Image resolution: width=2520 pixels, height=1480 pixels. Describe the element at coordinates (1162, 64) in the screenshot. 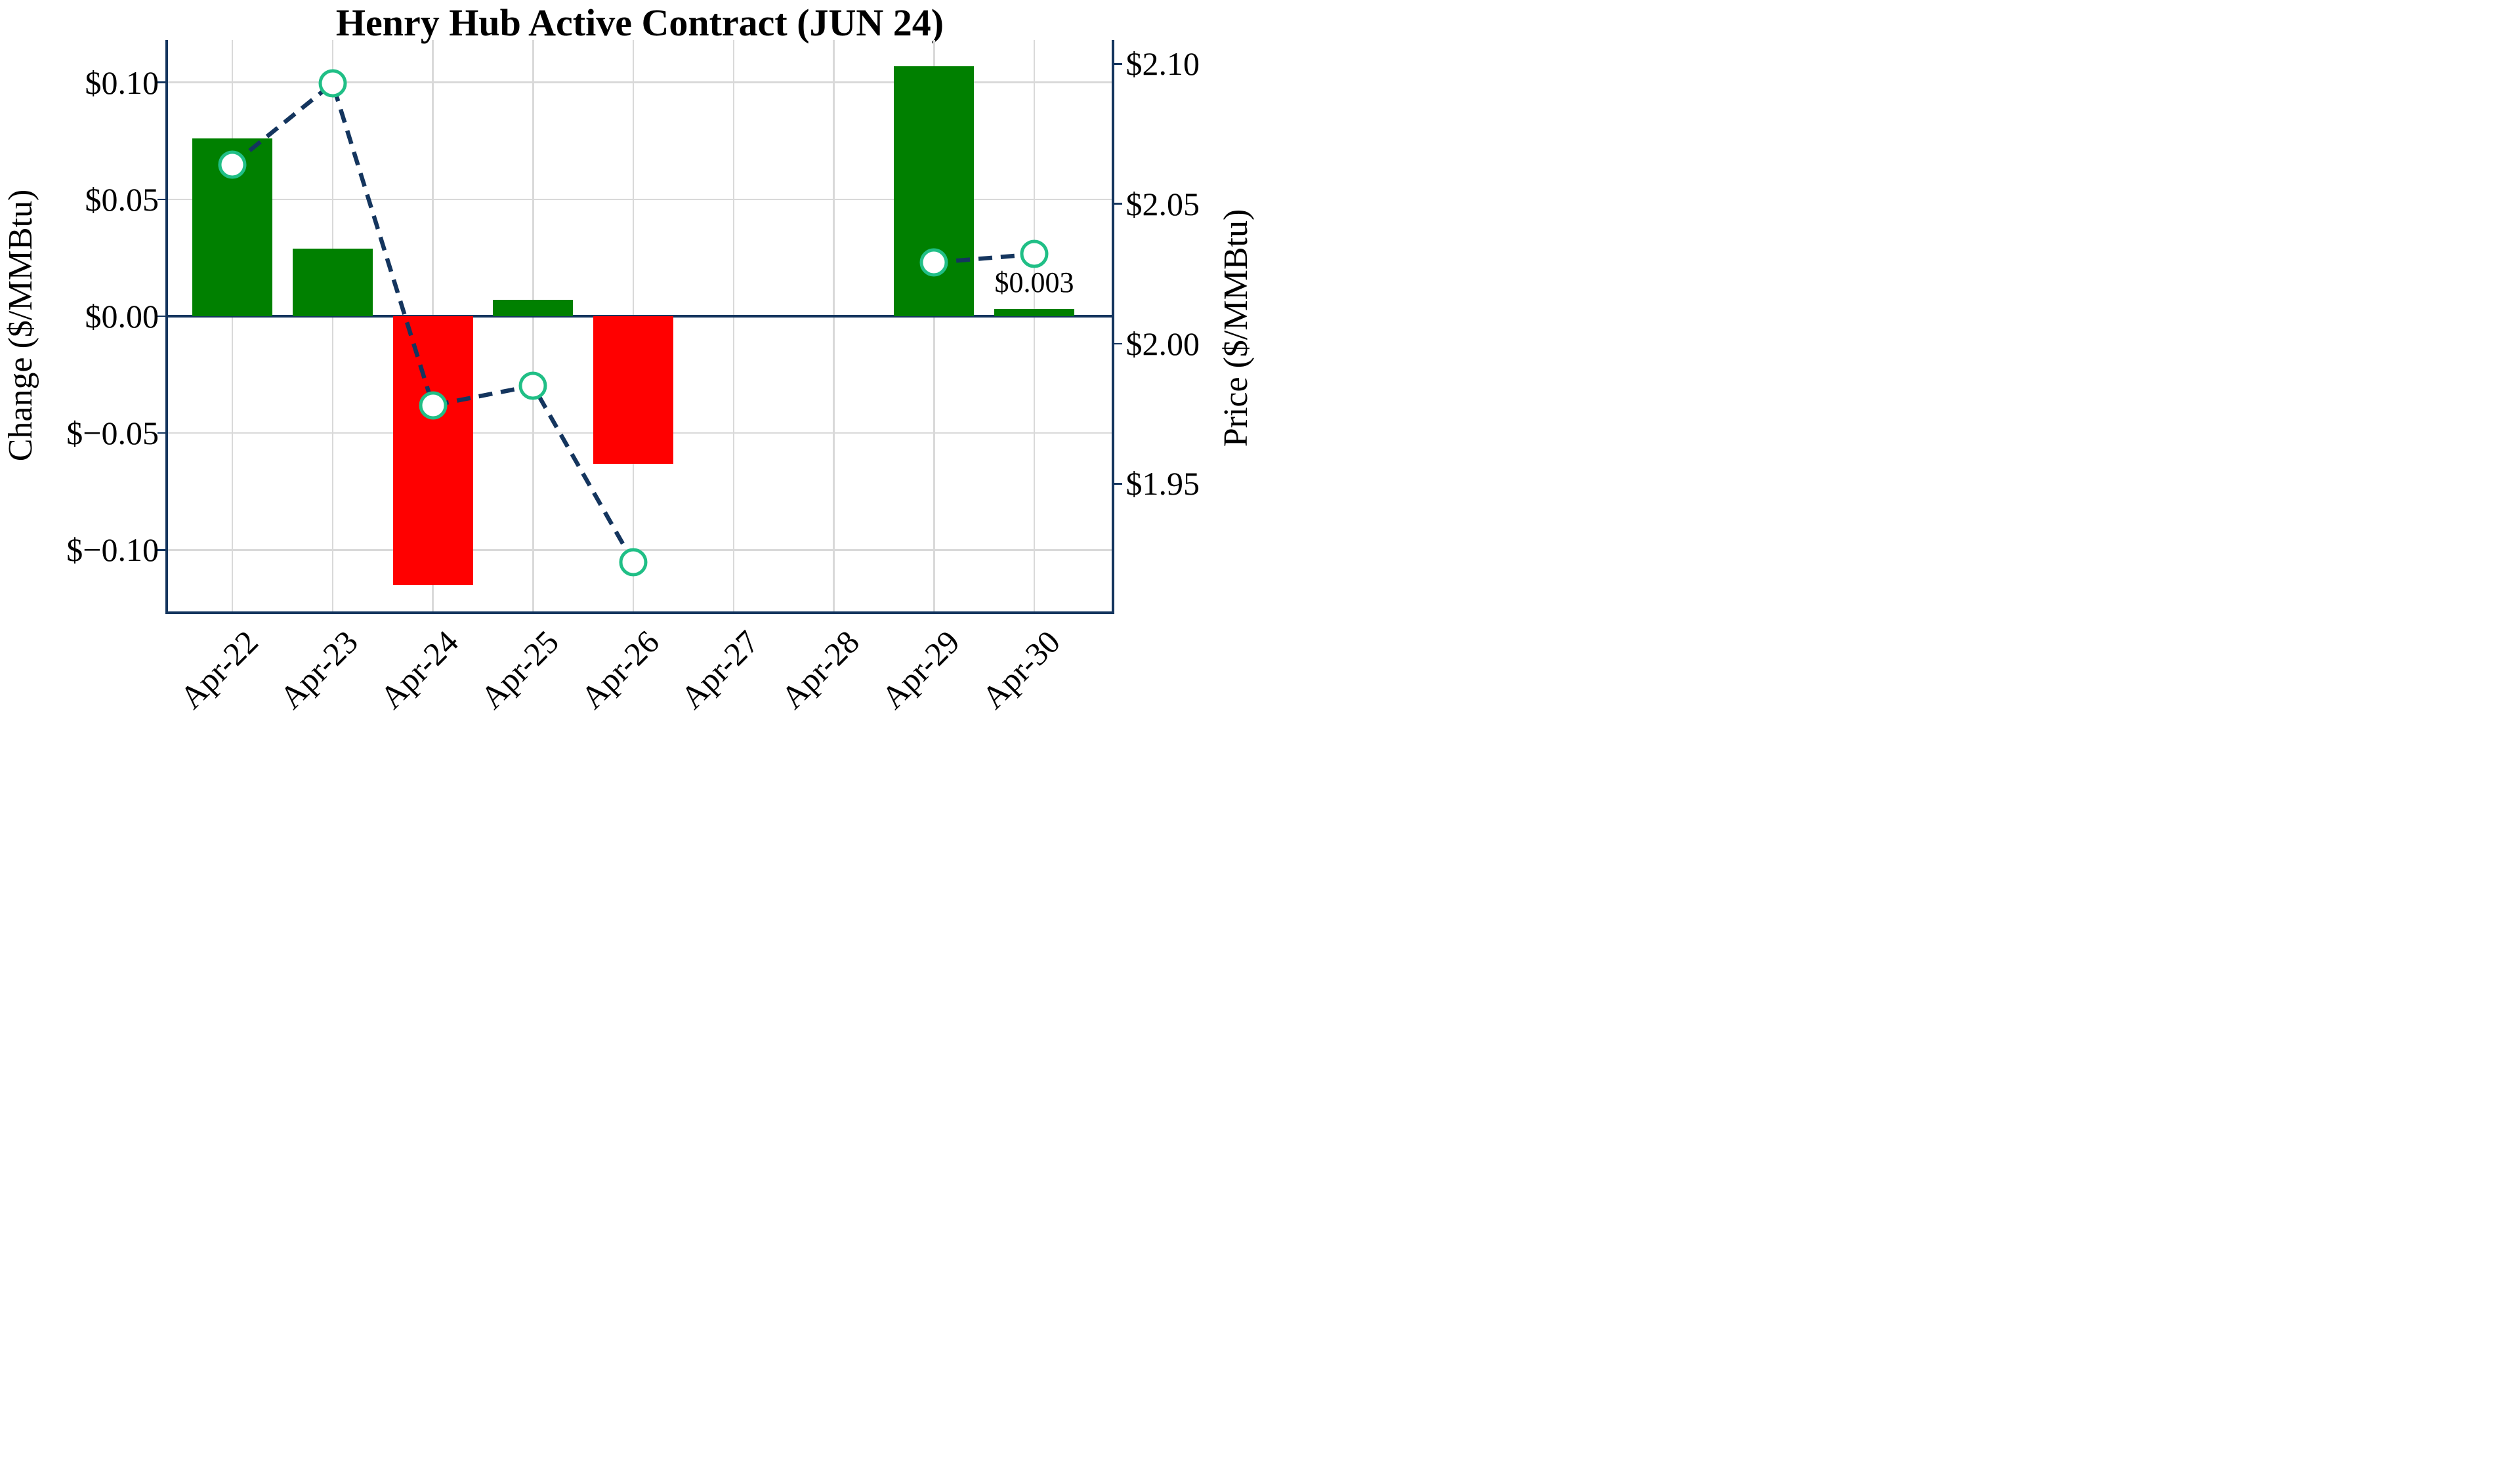

I see `right-tick-label: $2.10` at that location.